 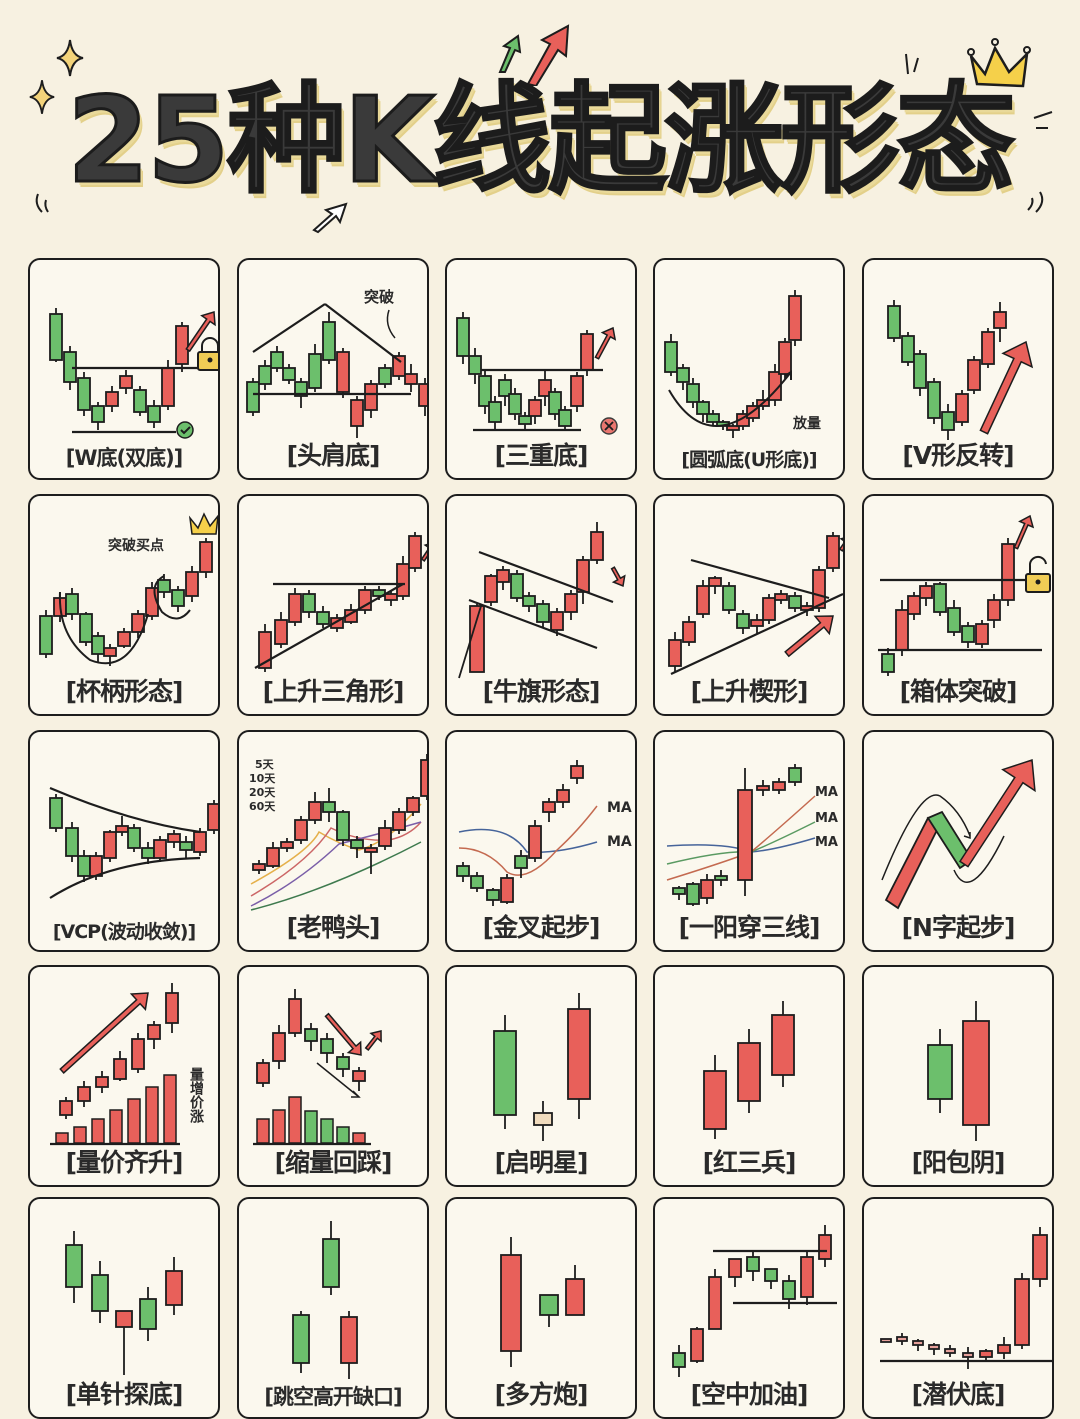 I want to click on pattern-label: [空中加油], so click(x=749, y=1394).